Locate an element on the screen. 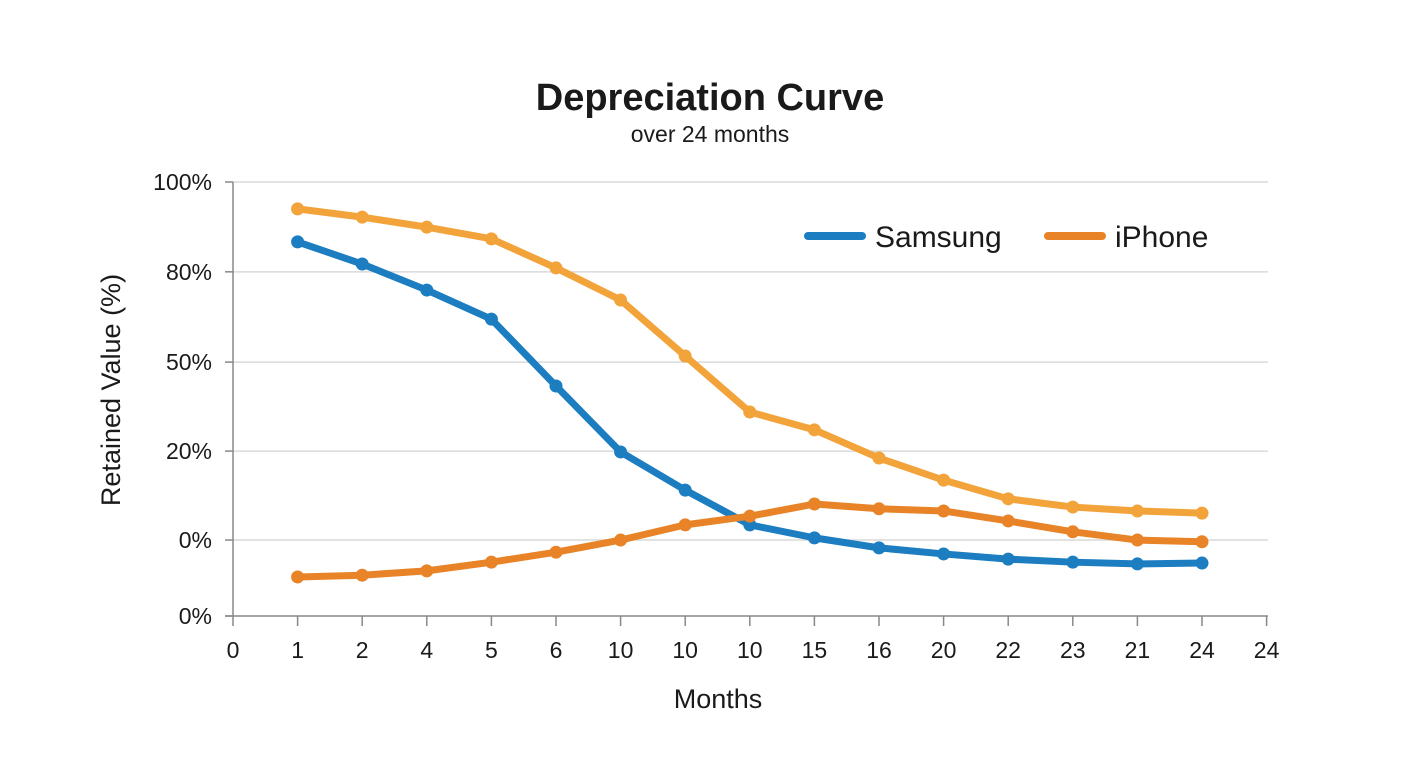 The image size is (1408, 768). y-tick-label: 100% is located at coordinates (182, 182).